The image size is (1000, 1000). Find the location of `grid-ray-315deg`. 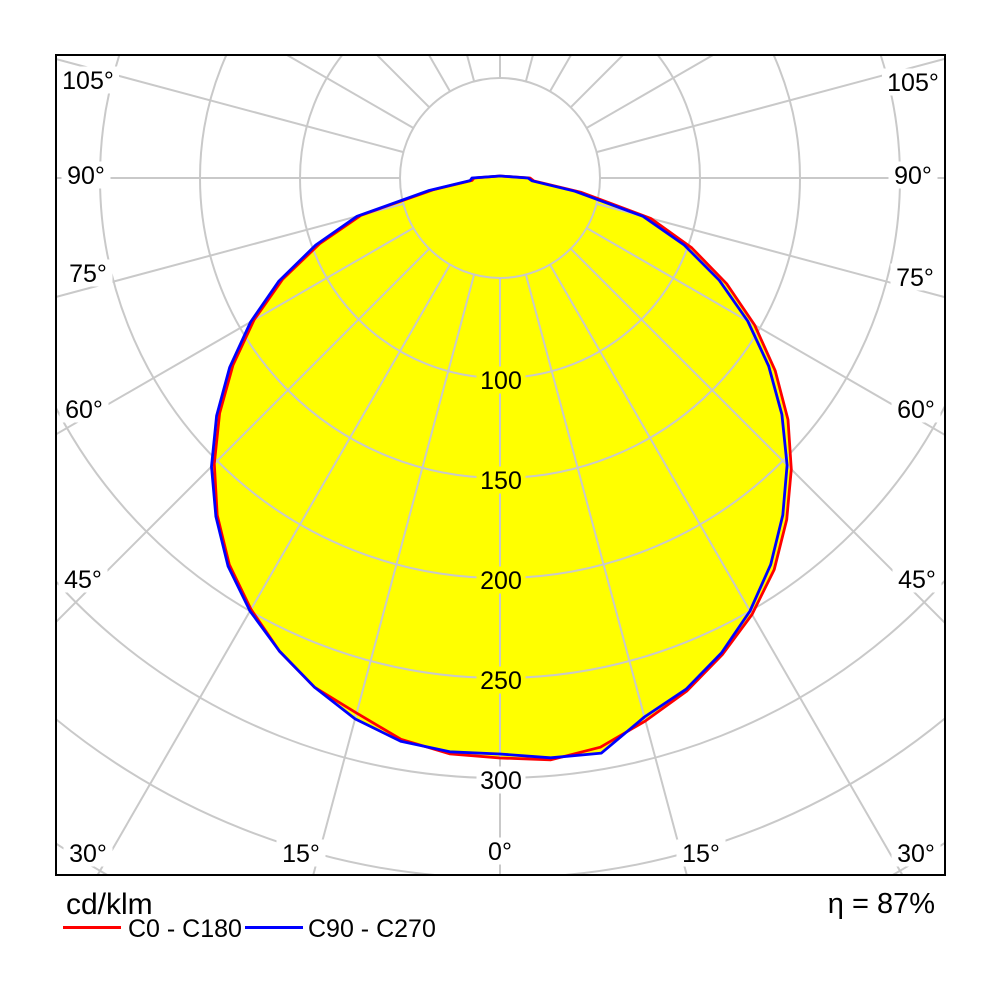

grid-ray-315deg is located at coordinates (243, 435).